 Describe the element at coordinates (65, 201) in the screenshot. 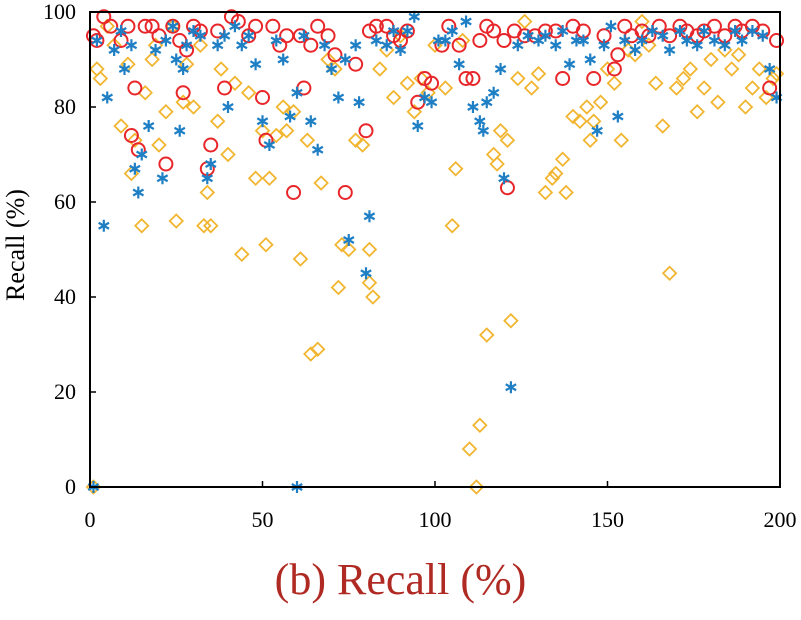

I see `y-tick-label: 60` at that location.